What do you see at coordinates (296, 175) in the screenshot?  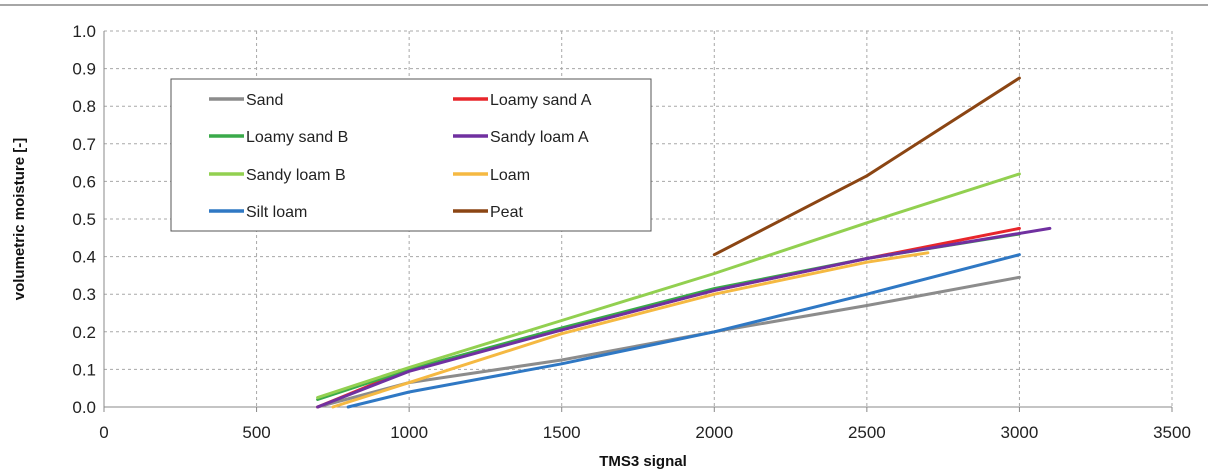 I see `legend-label: Sandy loam B` at bounding box center [296, 175].